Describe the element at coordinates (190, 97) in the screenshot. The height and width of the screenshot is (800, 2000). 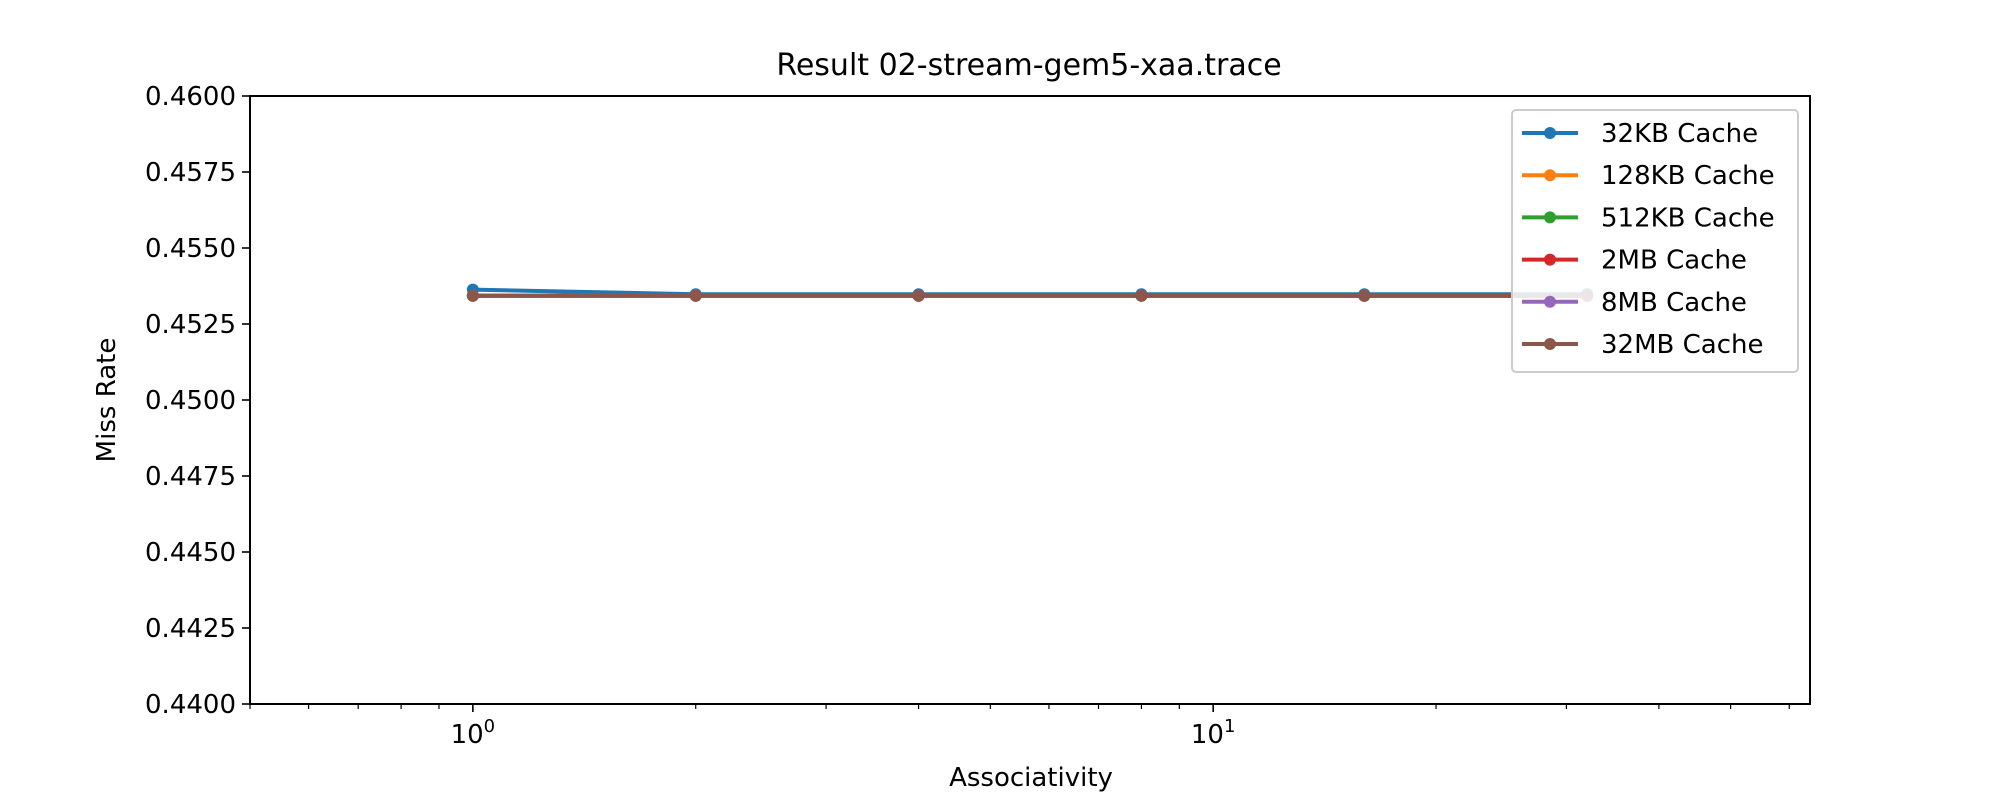
I see `y-tick-label: 0.4600` at that location.